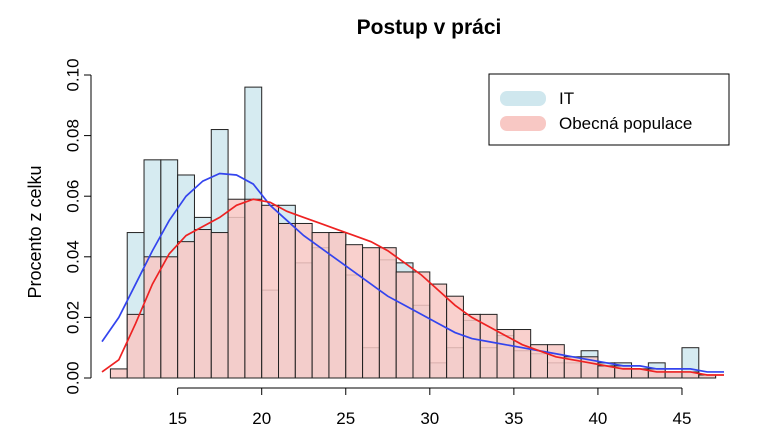 Image resolution: width=758 pixels, height=446 pixels. I want to click on x-axis: 15 20 25 30 35 40 45, so click(430, 407).